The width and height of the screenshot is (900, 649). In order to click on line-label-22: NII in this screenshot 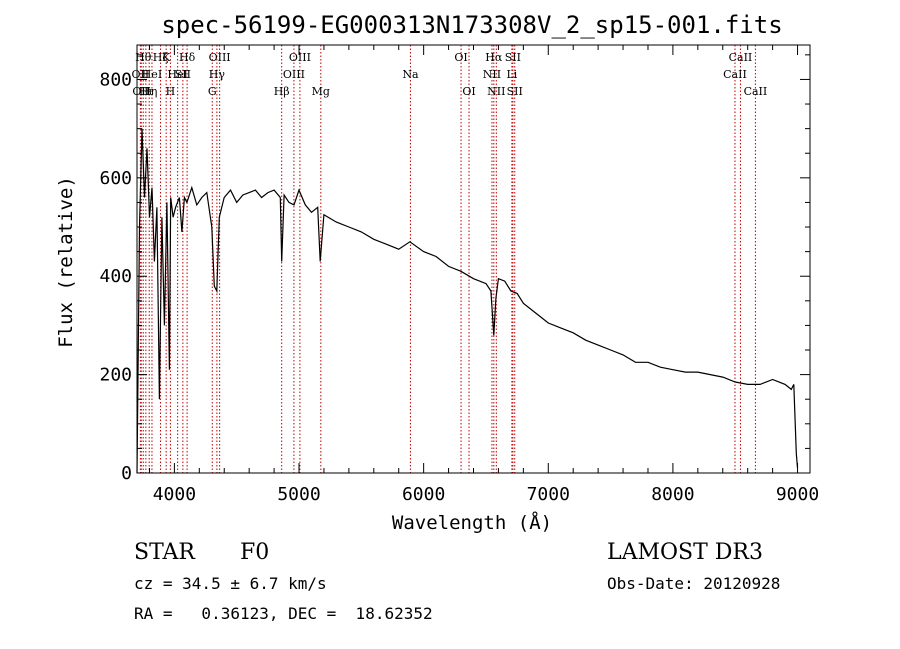, I will do `click(492, 74)`.